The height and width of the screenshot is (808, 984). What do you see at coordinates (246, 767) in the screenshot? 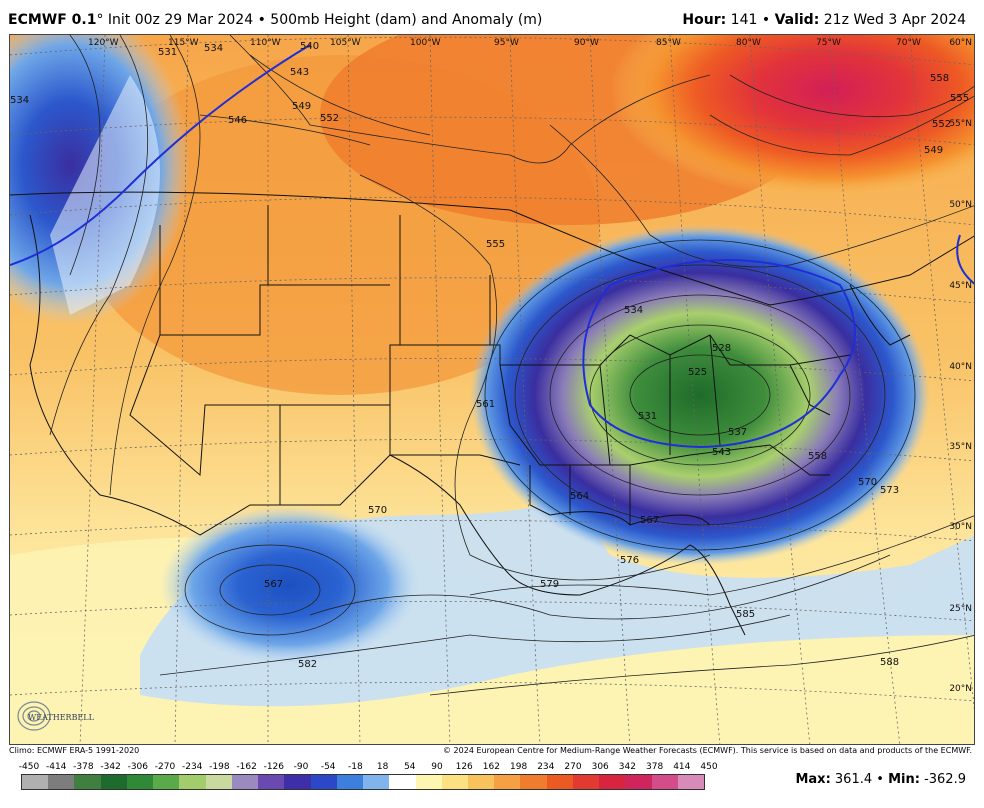
I see `scale-tick-label: -162` at bounding box center [246, 767].